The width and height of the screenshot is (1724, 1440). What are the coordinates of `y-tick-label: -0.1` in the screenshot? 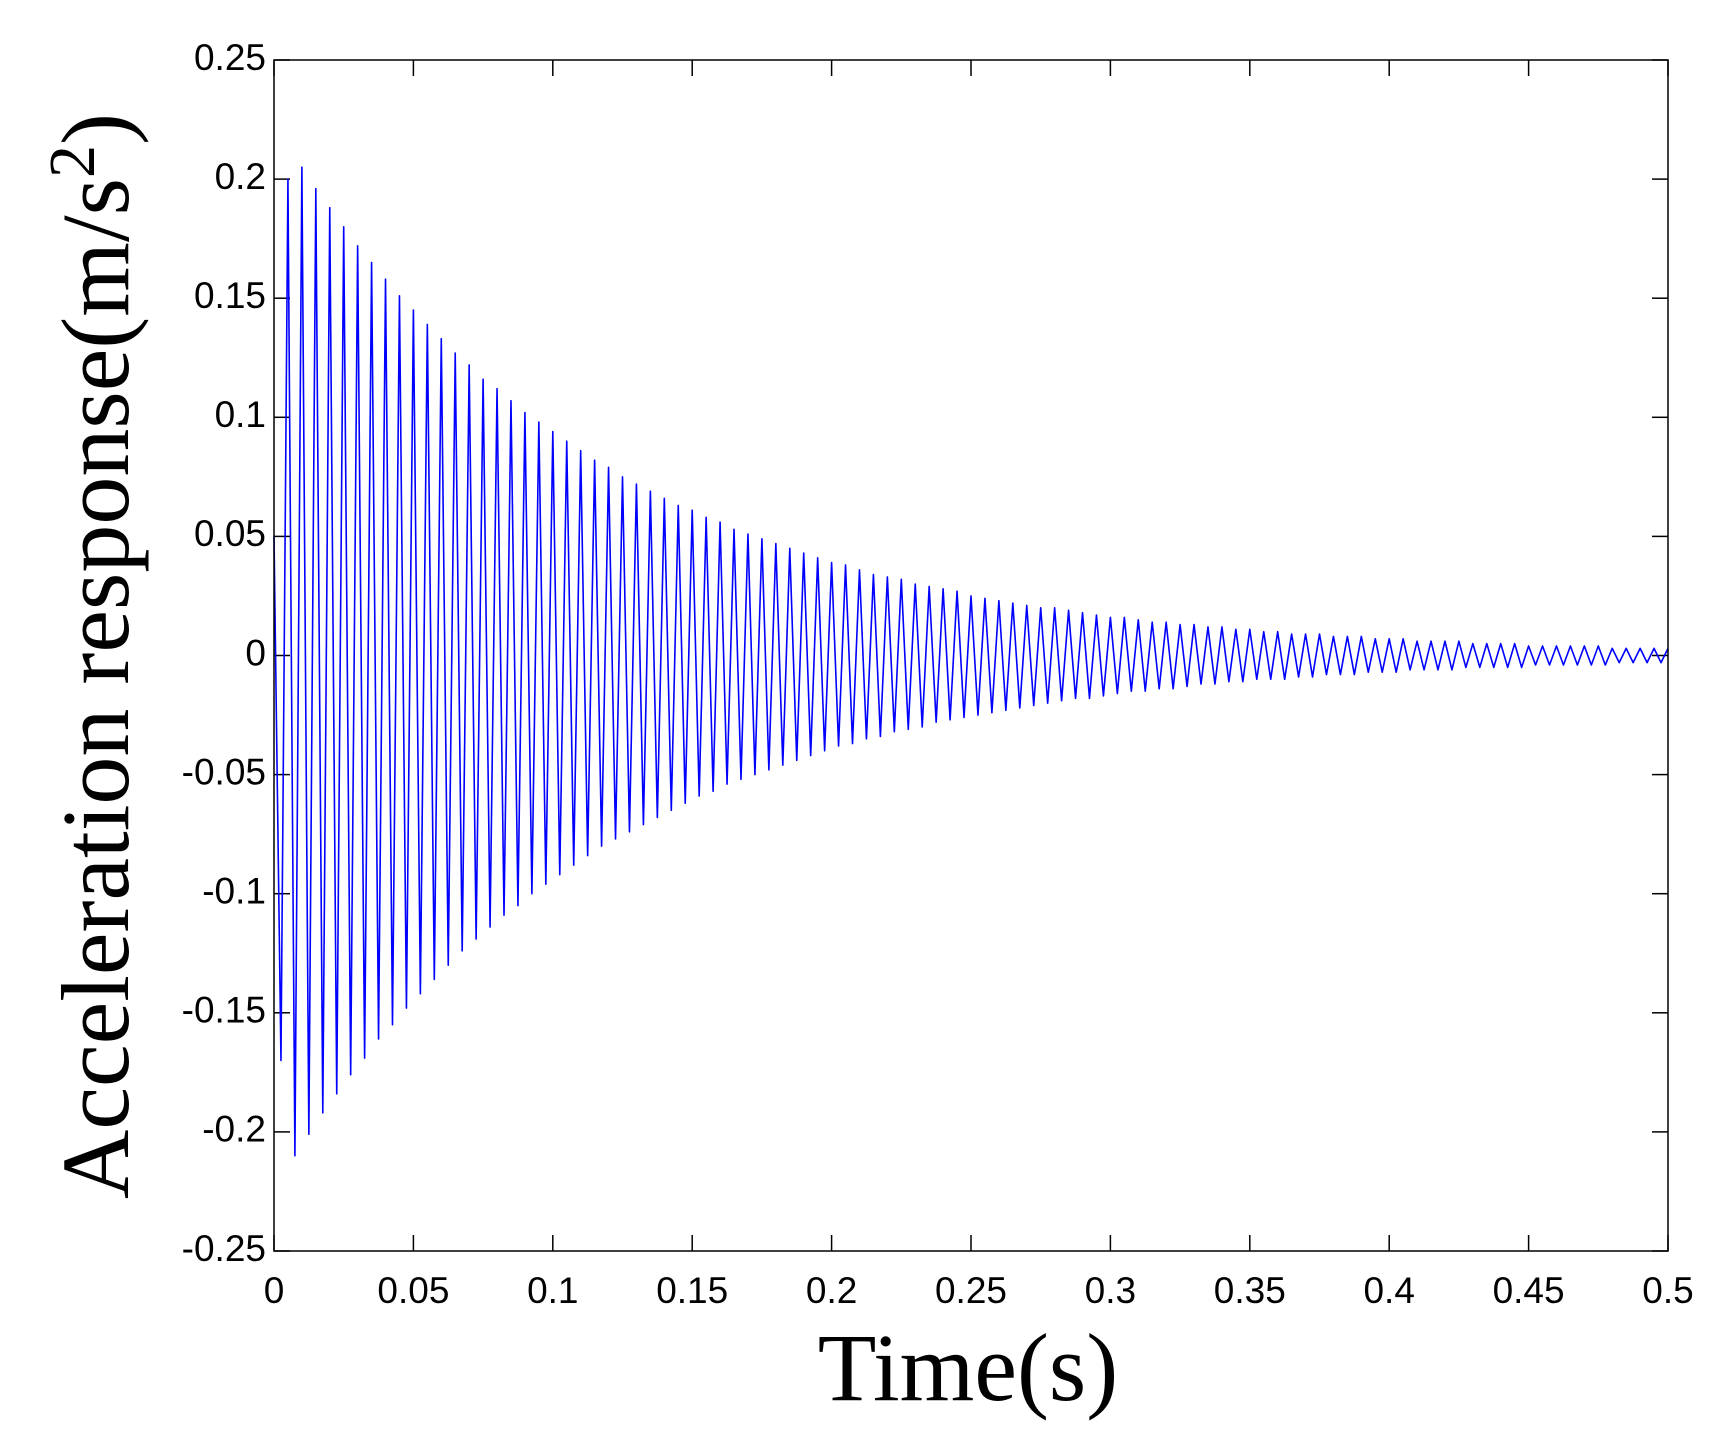 It's located at (234, 890).